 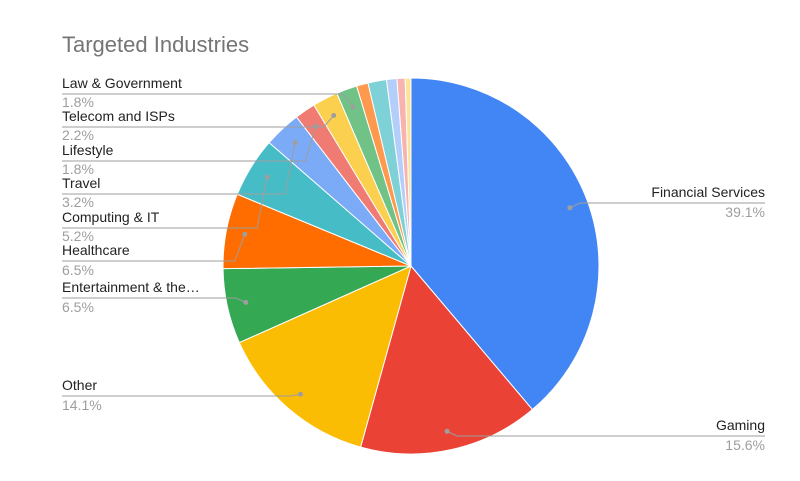 What do you see at coordinates (88, 150) in the screenshot?
I see `slice-label: Lifestyle` at bounding box center [88, 150].